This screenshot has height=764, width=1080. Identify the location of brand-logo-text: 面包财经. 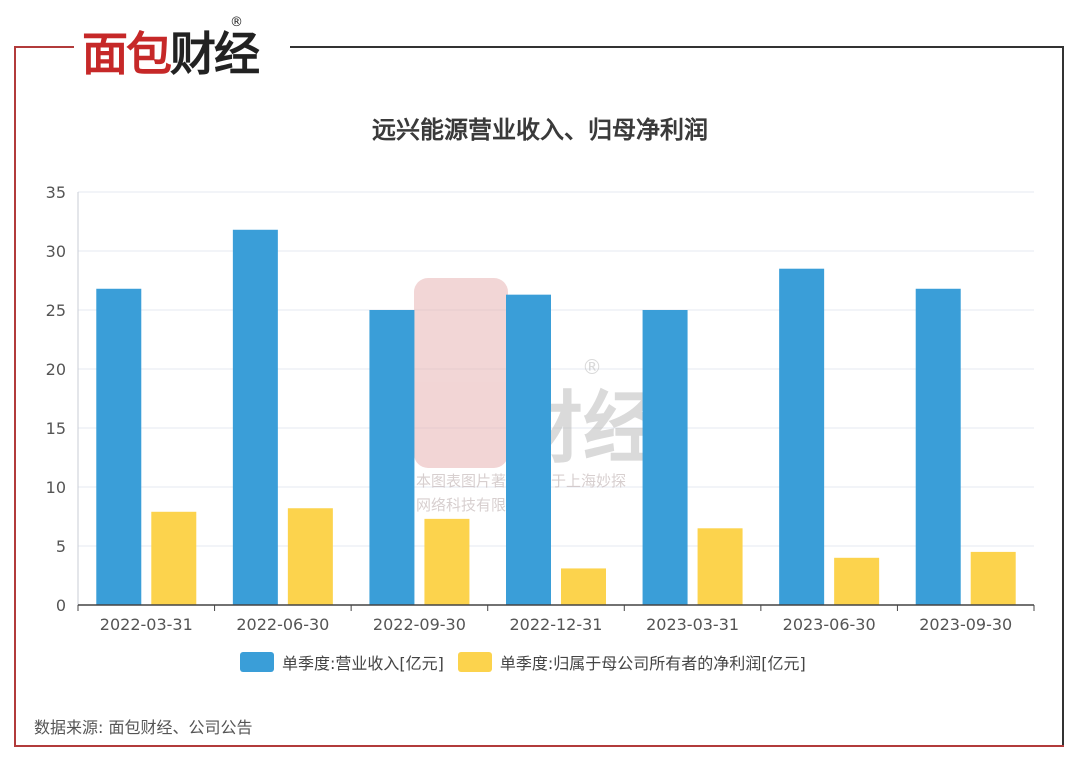
(171, 53).